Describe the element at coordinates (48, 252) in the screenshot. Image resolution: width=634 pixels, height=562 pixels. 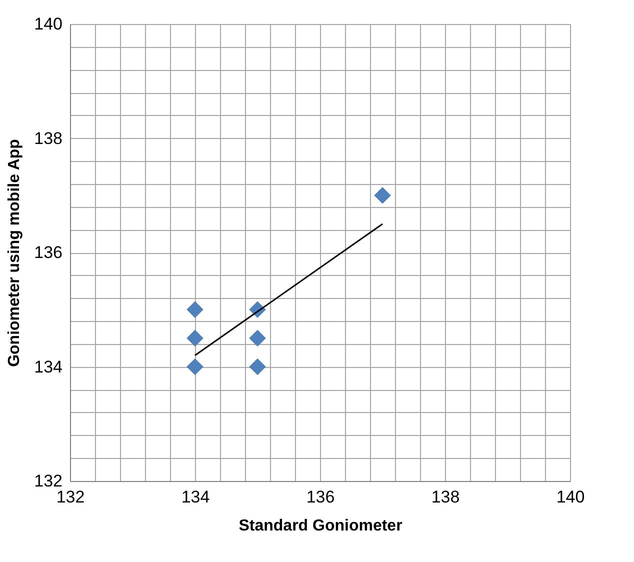
I see `y-tick-label: 136` at that location.